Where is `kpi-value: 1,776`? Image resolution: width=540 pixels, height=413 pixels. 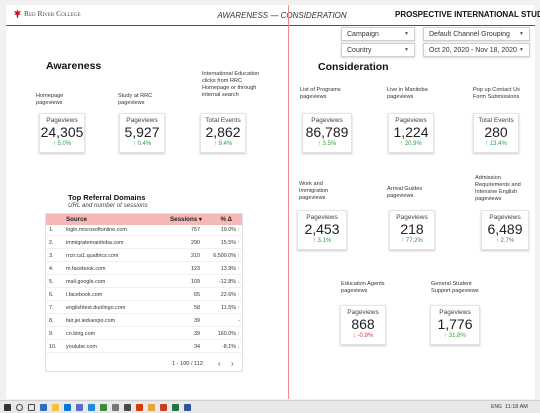 kpi-value: 1,776 is located at coordinates (455, 324).